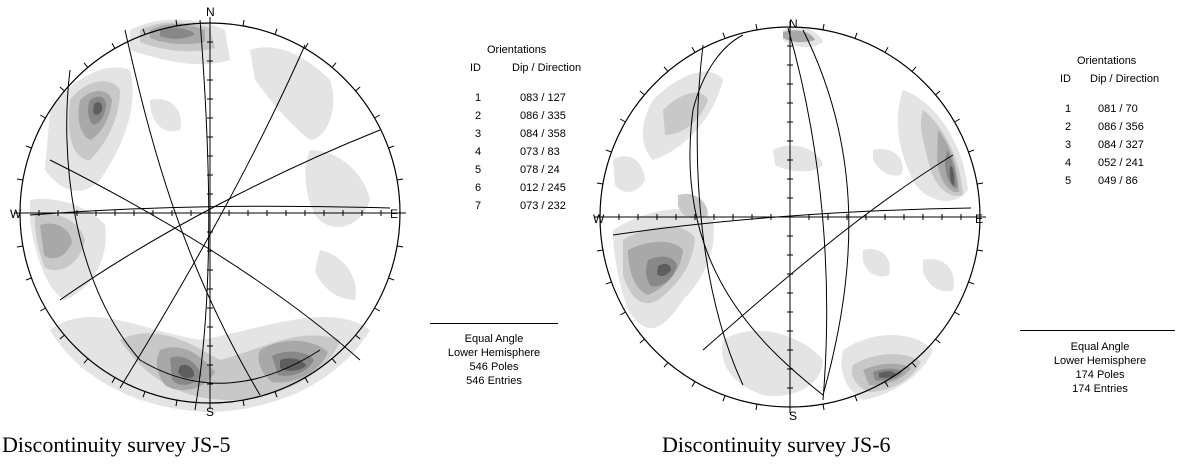 The width and height of the screenshot is (1178, 472). What do you see at coordinates (210, 412) in the screenshot?
I see `south-label: S` at bounding box center [210, 412].